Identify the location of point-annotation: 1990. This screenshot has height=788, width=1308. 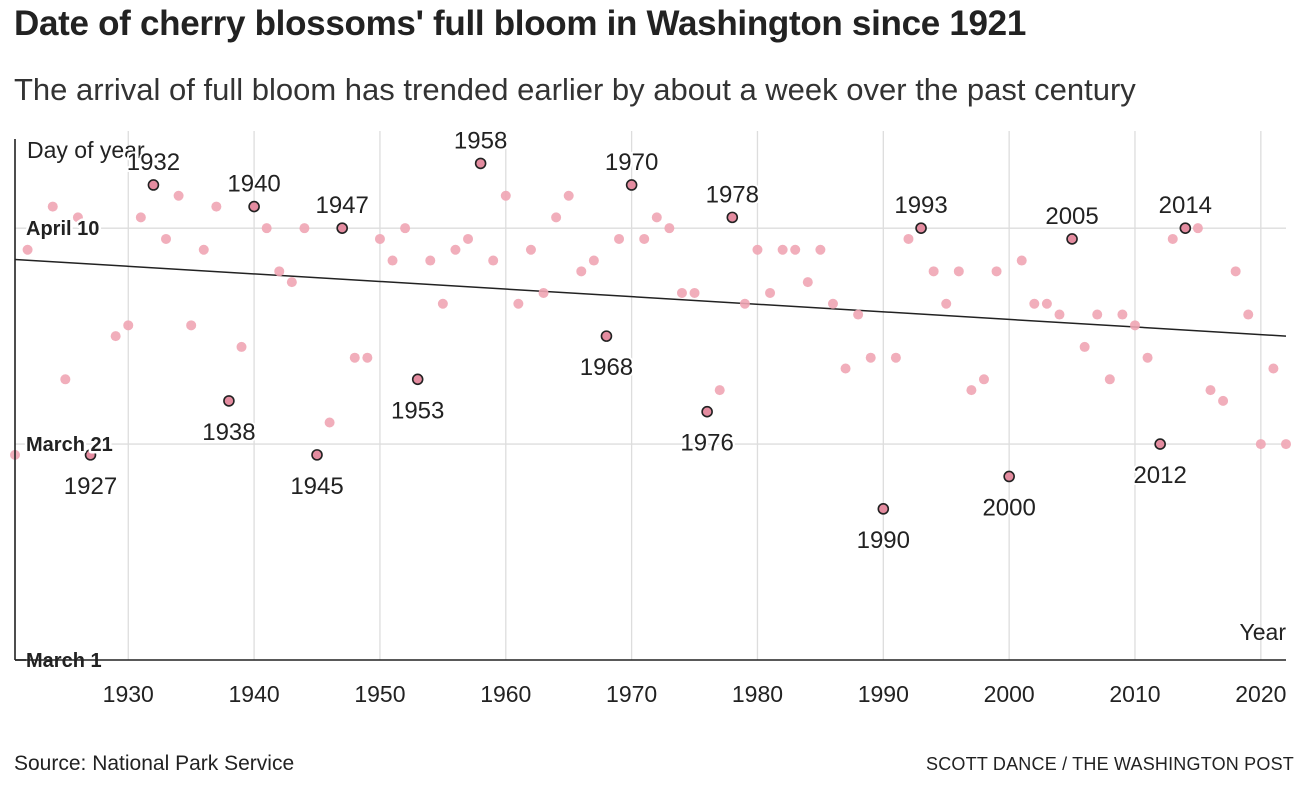
(883, 540).